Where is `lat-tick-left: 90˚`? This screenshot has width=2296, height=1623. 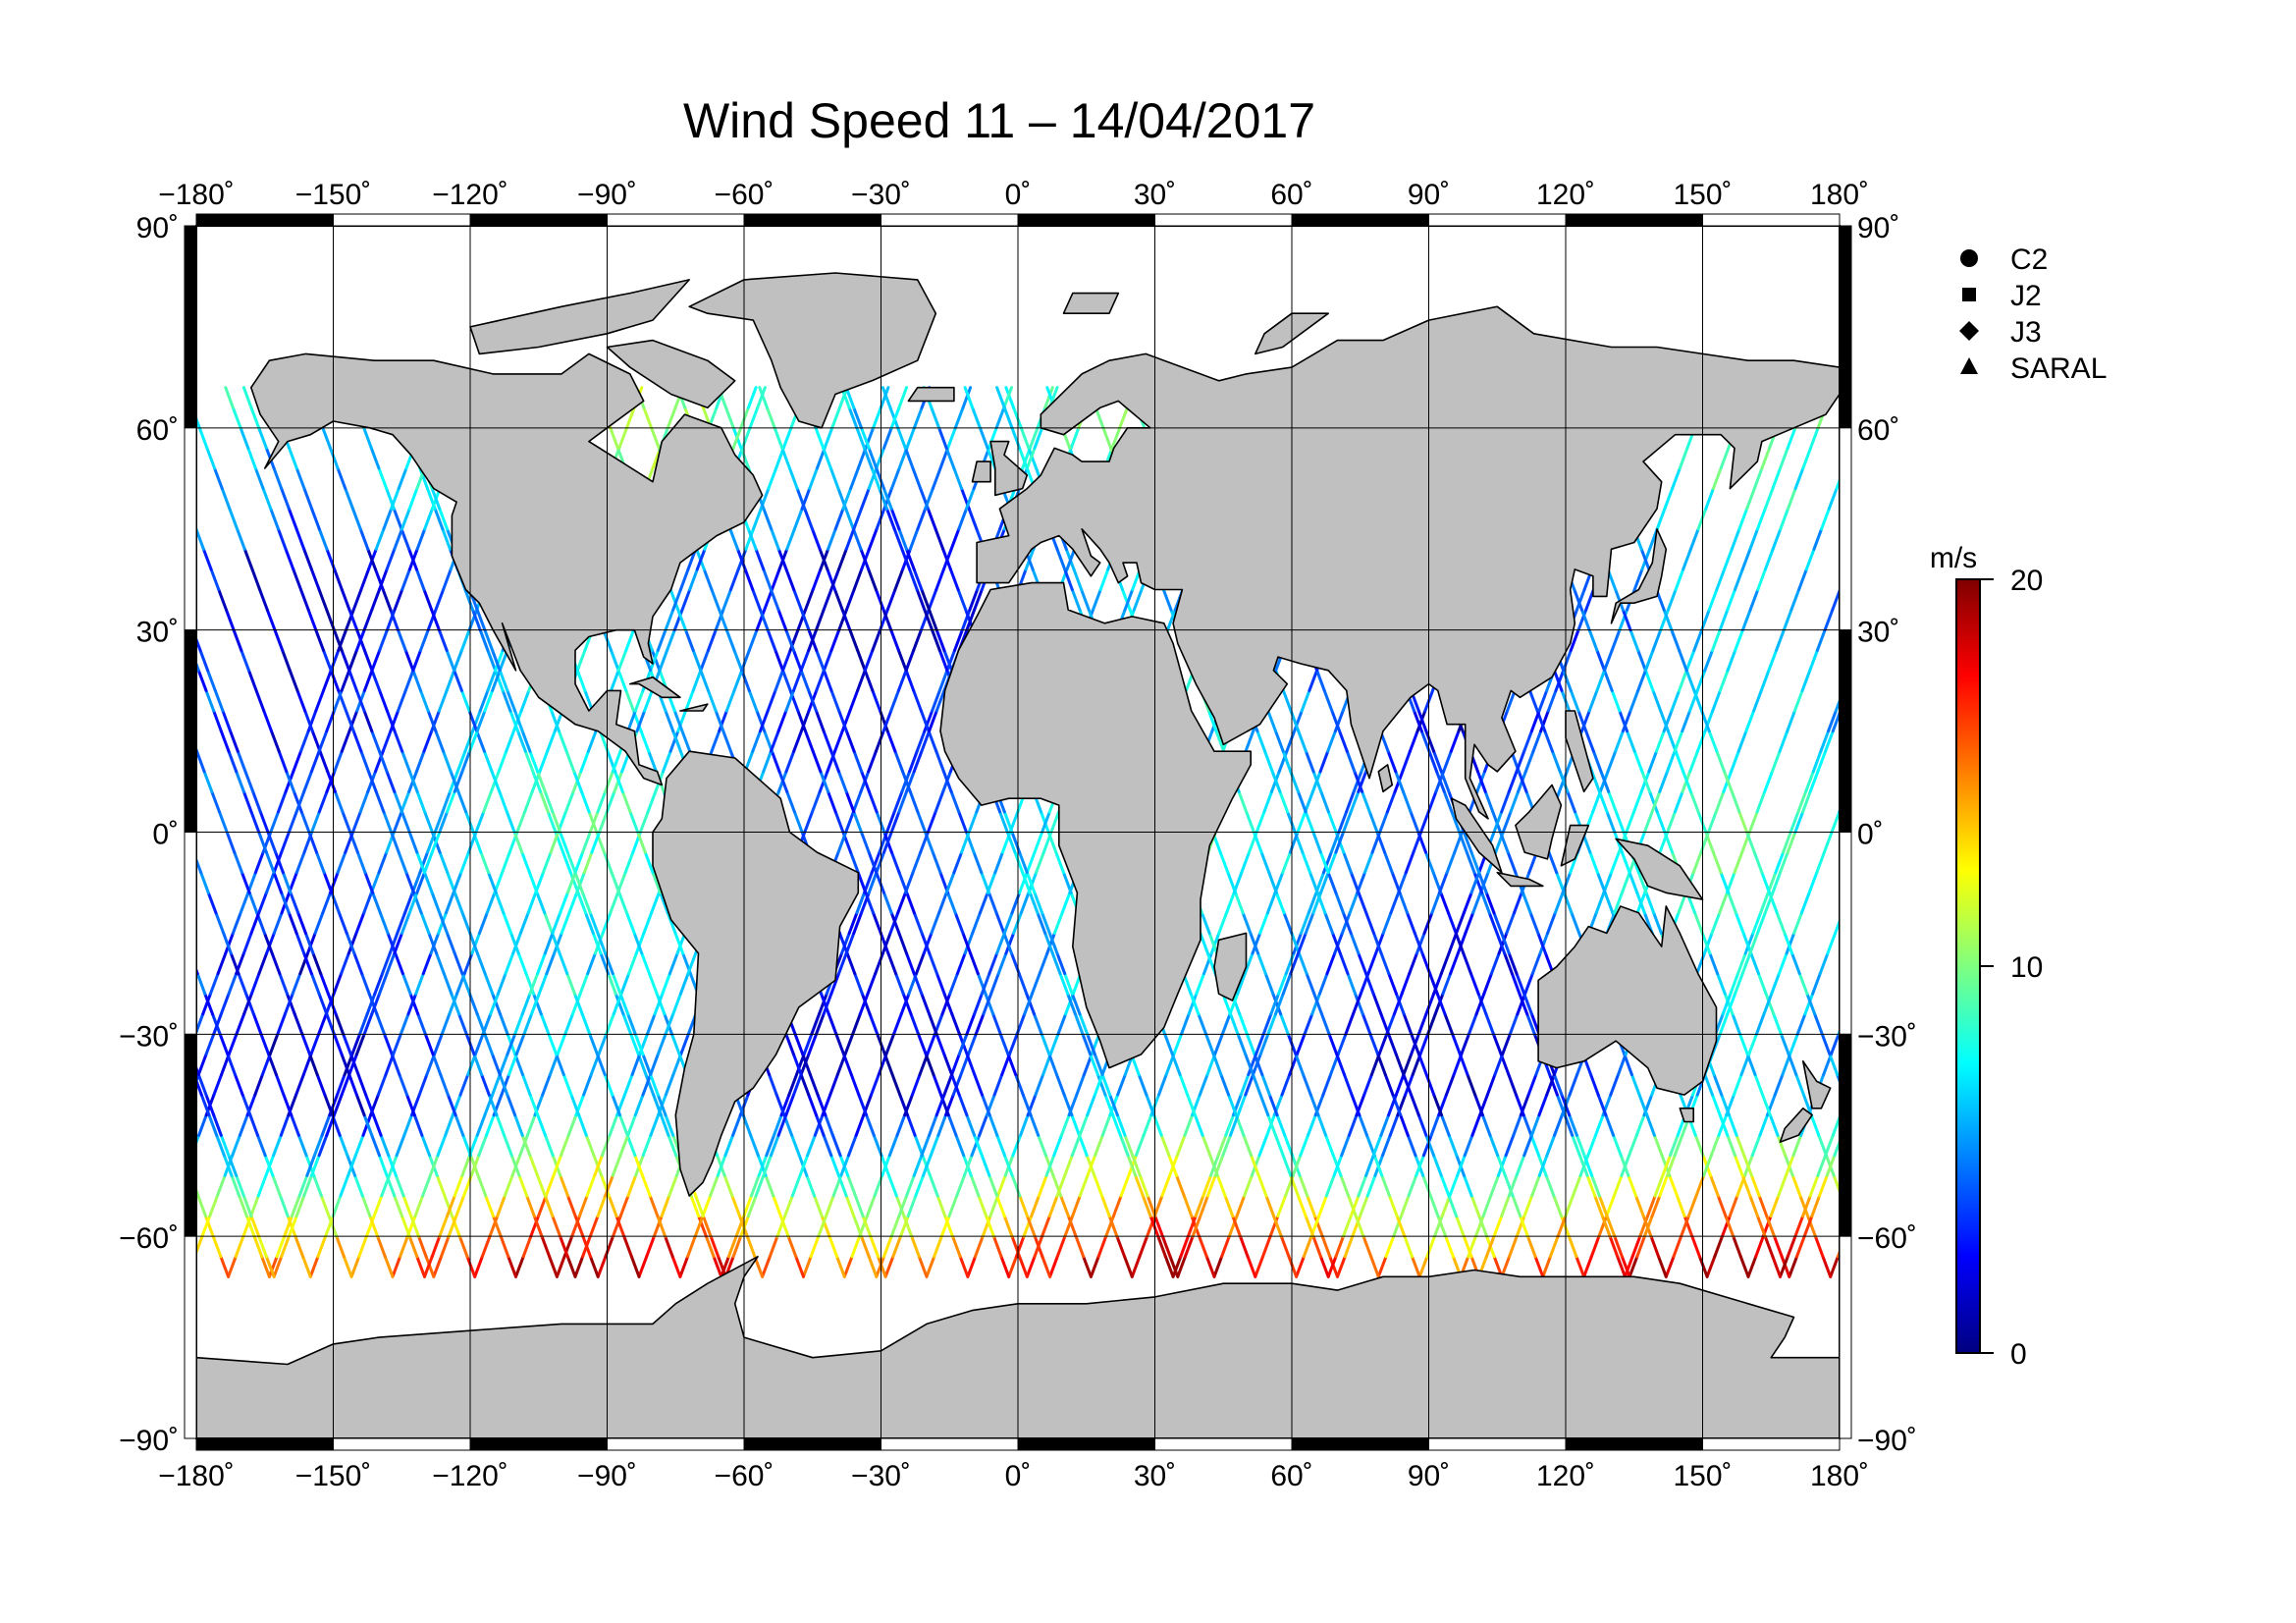 lat-tick-left: 90˚ is located at coordinates (157, 228).